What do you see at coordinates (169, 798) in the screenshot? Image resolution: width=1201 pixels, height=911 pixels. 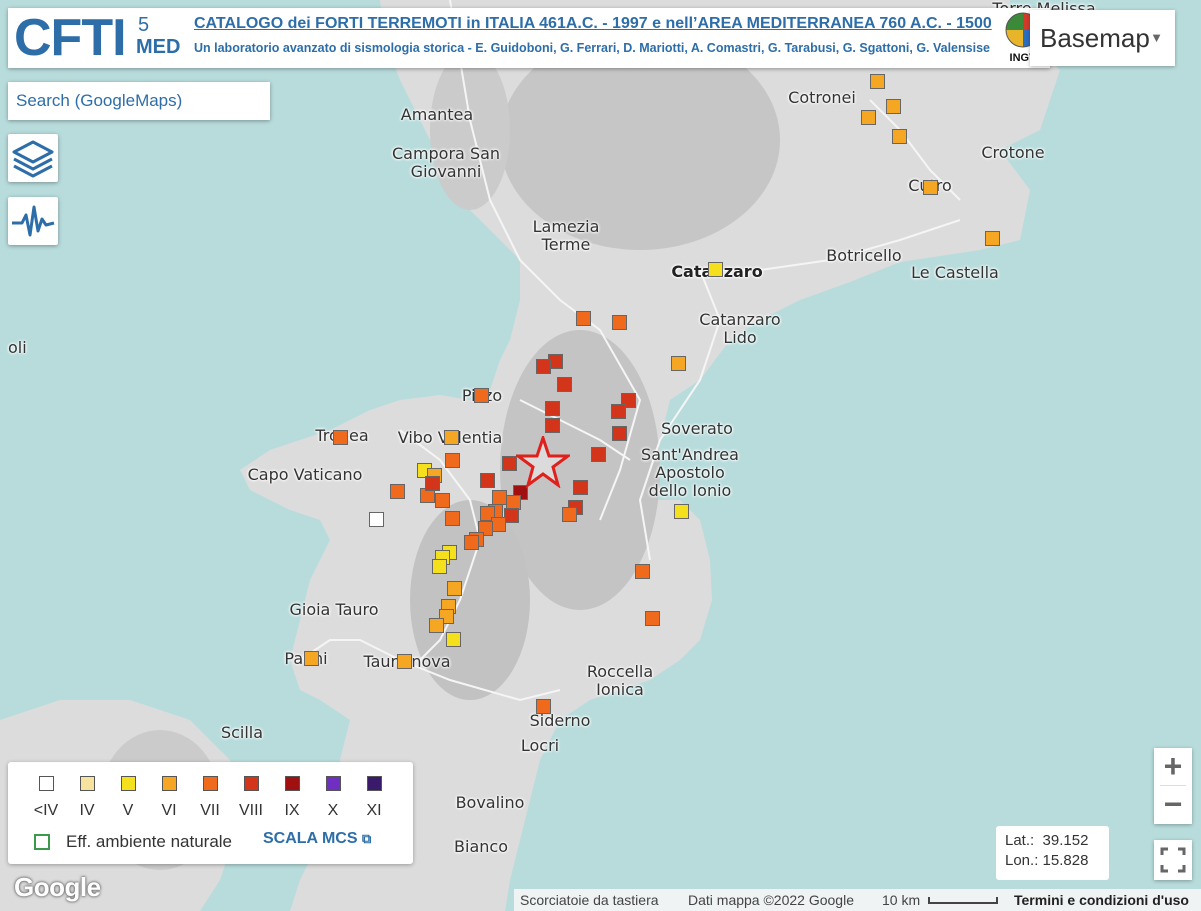 I see `legend-item: VI` at bounding box center [169, 798].